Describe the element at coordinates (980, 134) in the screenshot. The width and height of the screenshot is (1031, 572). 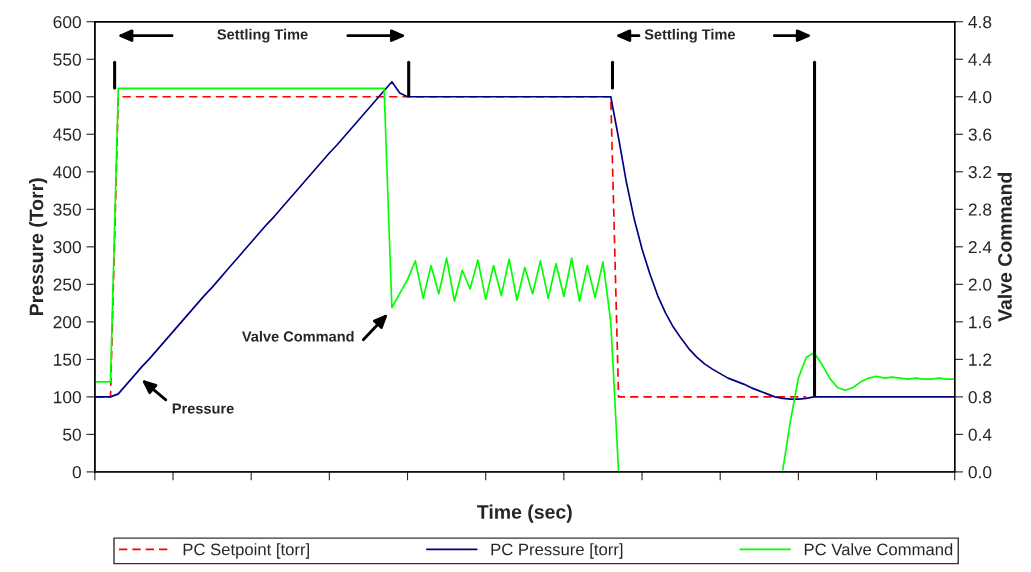
I see `y2-tick-label: 3.6` at that location.